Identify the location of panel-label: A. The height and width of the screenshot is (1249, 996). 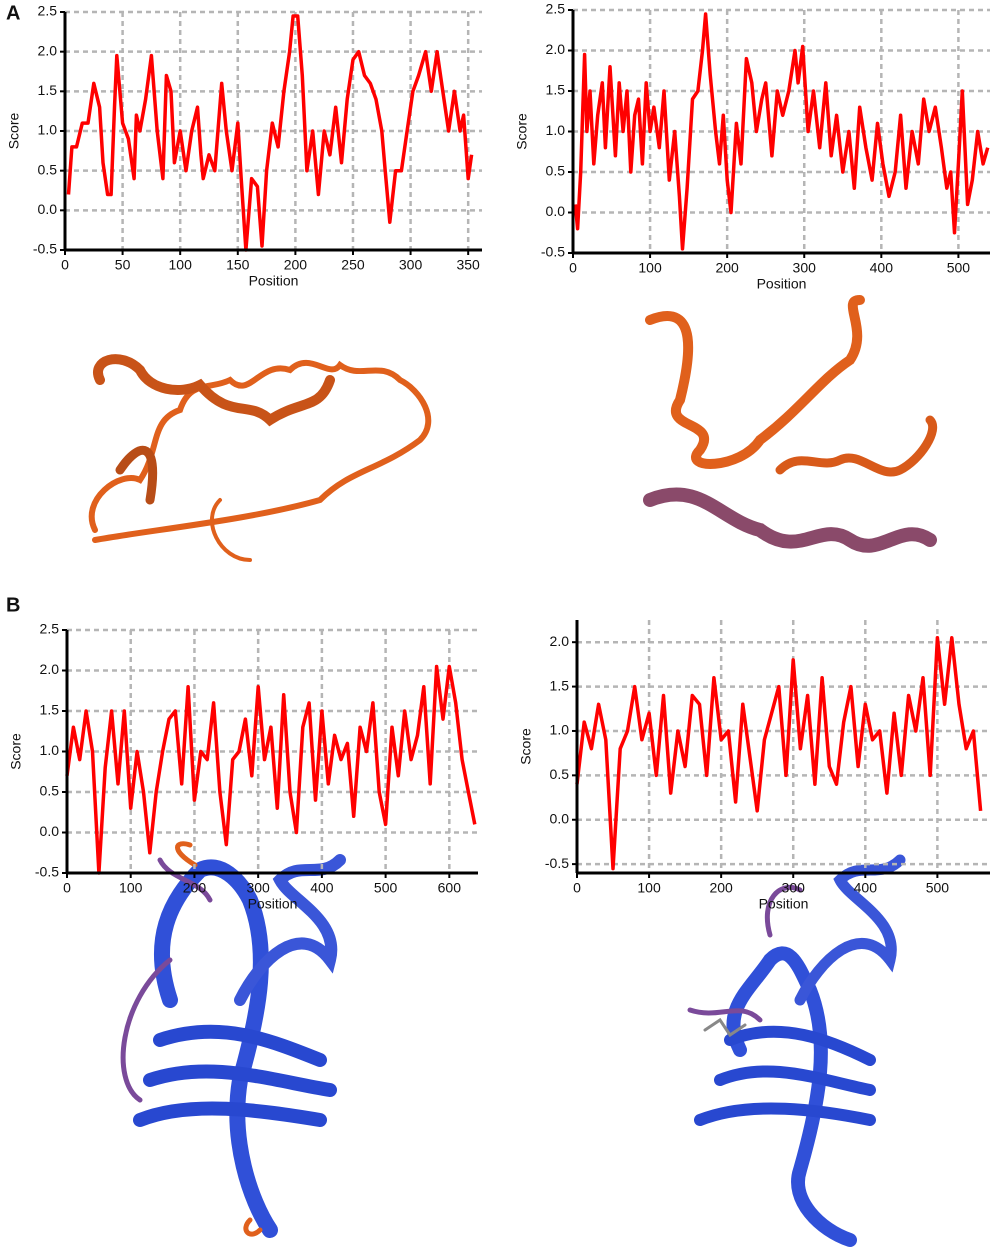
(13, 13).